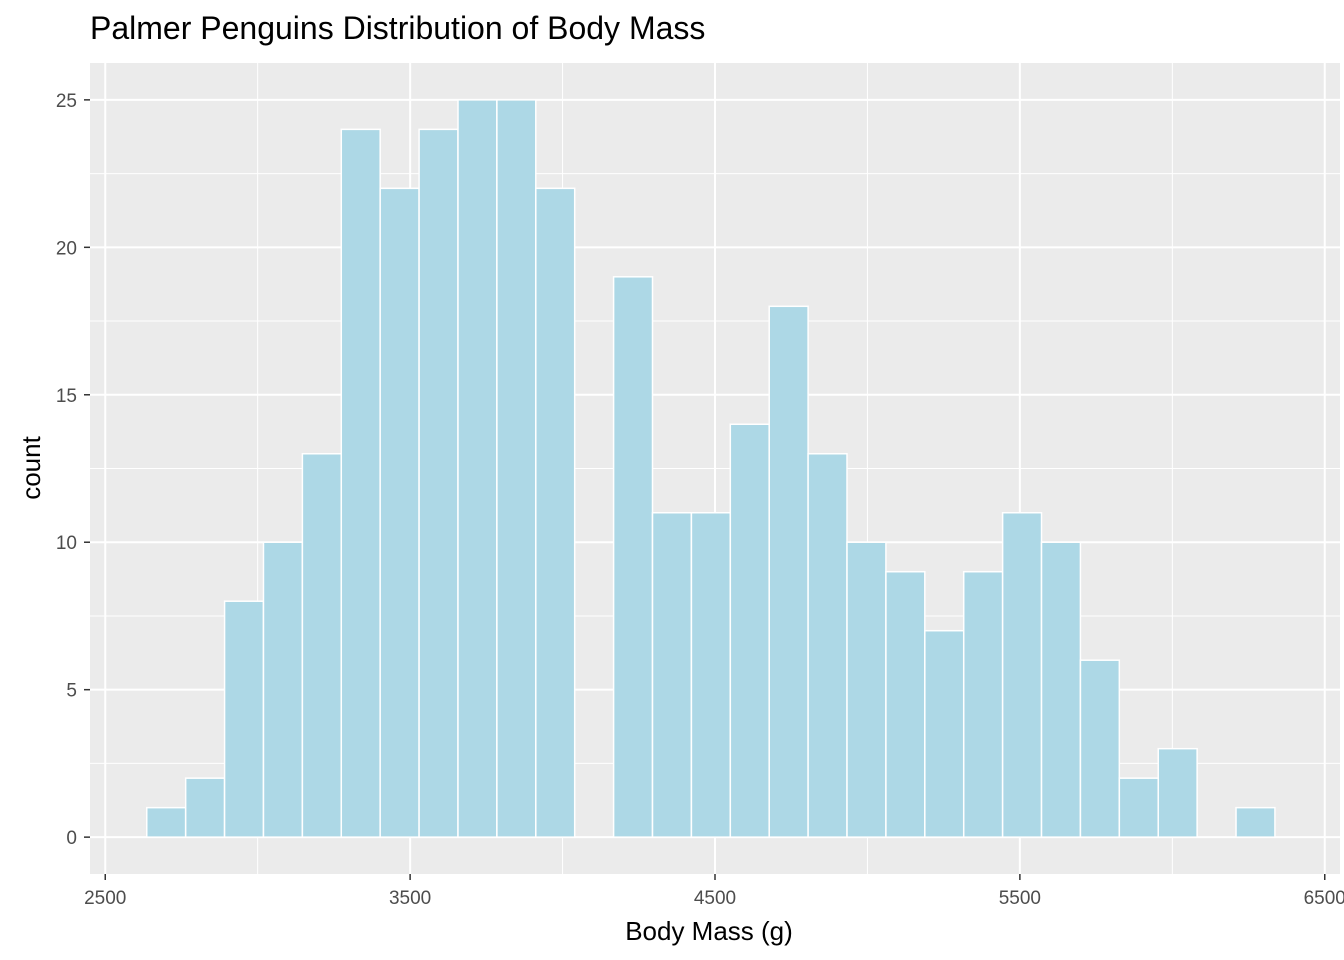 The image size is (1344, 960). I want to click on y-tick-label: 15, so click(66, 396).